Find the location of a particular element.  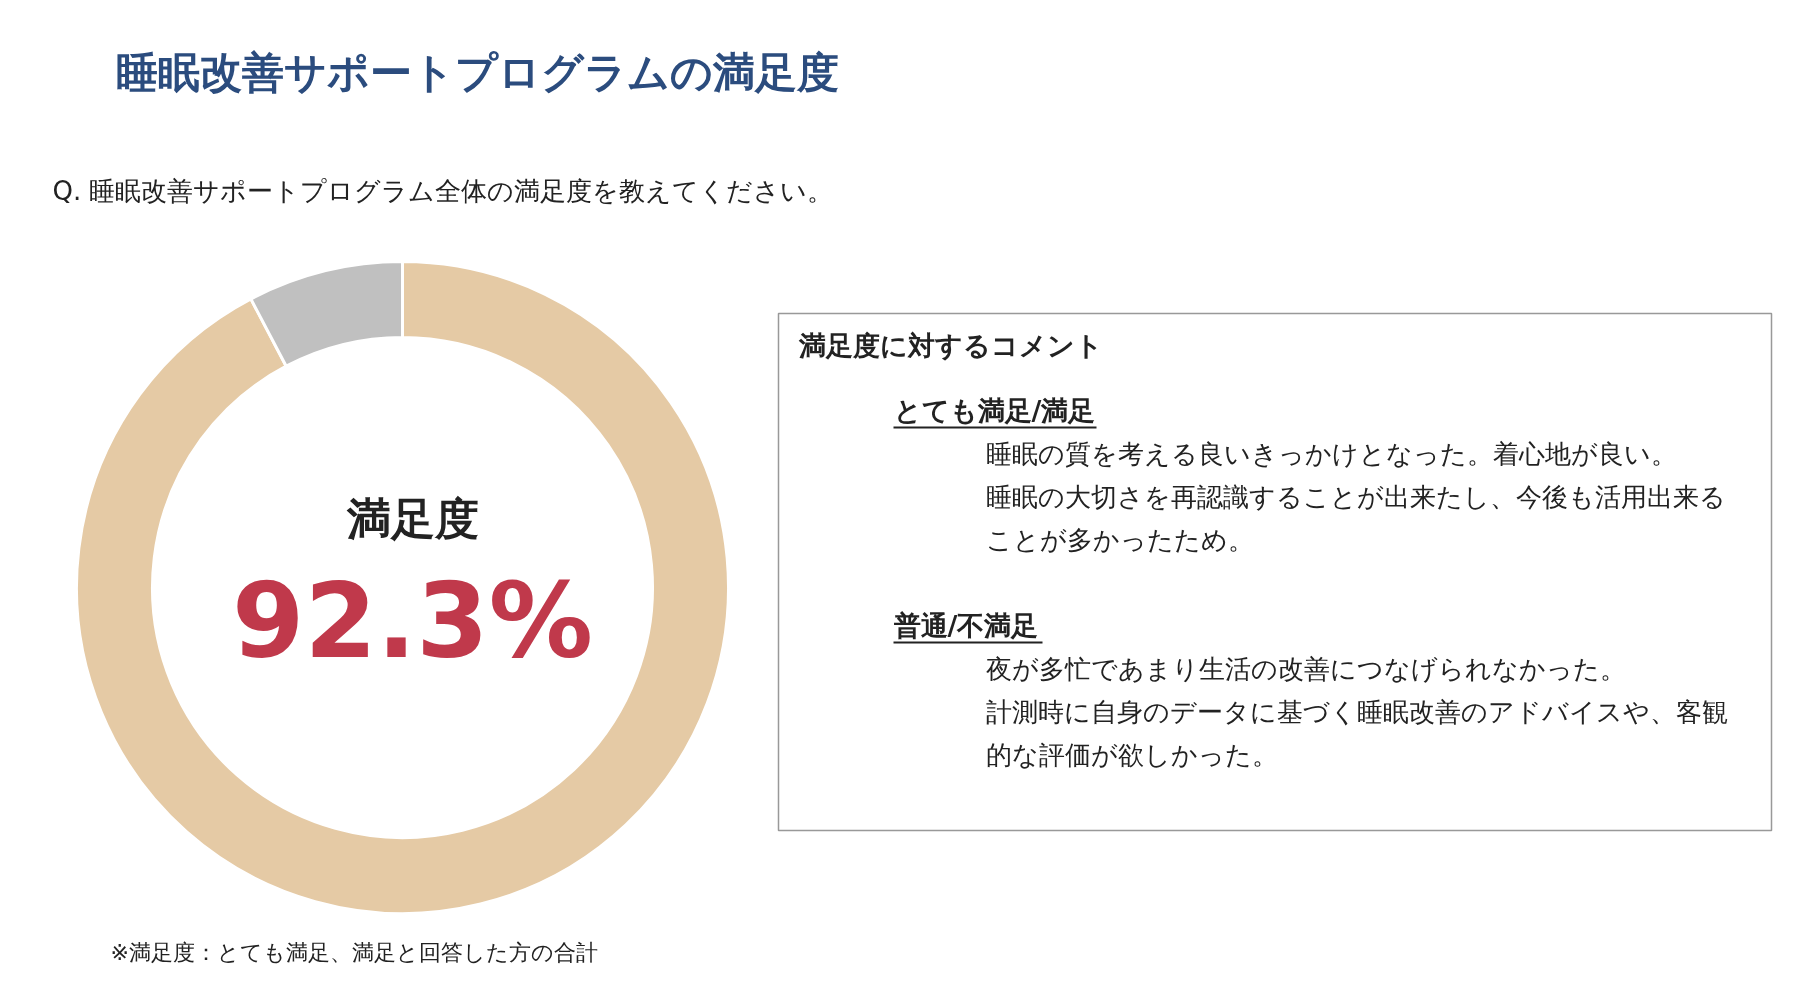

text: 睡眠の質を考える良いきっかけとなった。着心地が良い。 is located at coordinates (1331, 453).